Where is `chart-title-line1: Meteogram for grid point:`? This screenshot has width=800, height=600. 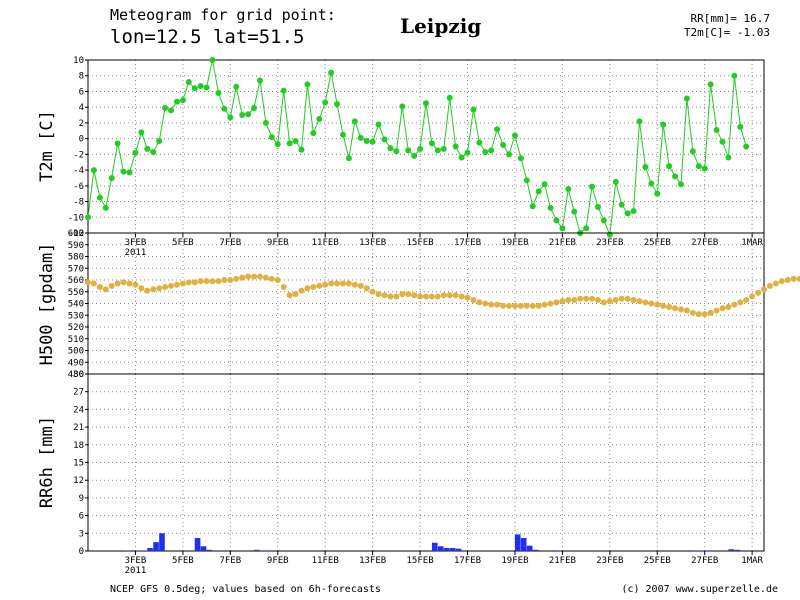 chart-title-line1: Meteogram for grid point: is located at coordinates (223, 15).